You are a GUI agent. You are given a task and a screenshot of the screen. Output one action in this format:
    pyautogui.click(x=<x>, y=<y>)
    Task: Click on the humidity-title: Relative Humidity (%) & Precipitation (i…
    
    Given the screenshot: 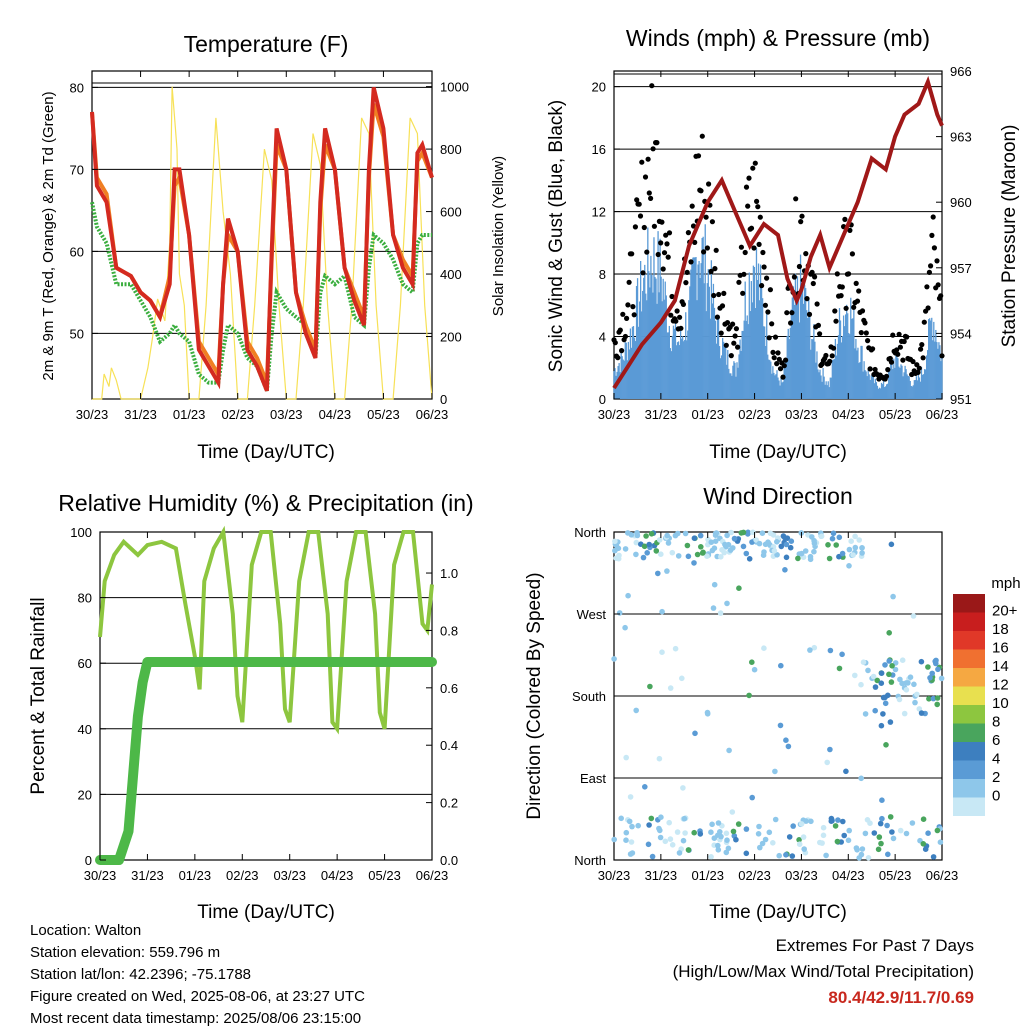 What is the action you would take?
    pyautogui.click(x=265, y=503)
    